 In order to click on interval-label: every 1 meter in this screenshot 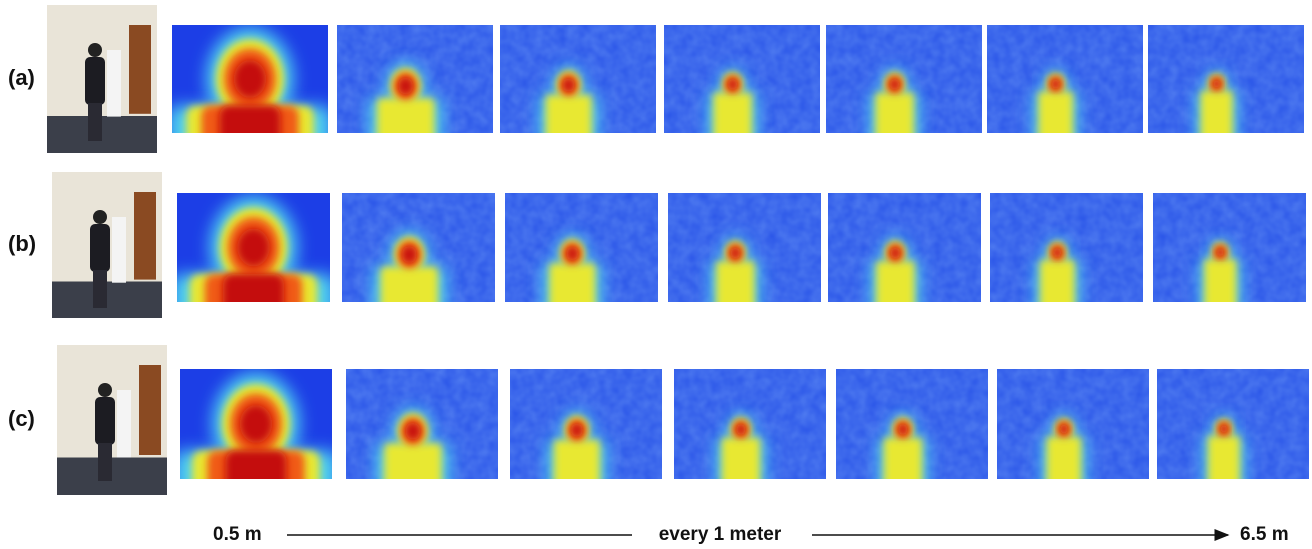, I will do `click(720, 534)`.